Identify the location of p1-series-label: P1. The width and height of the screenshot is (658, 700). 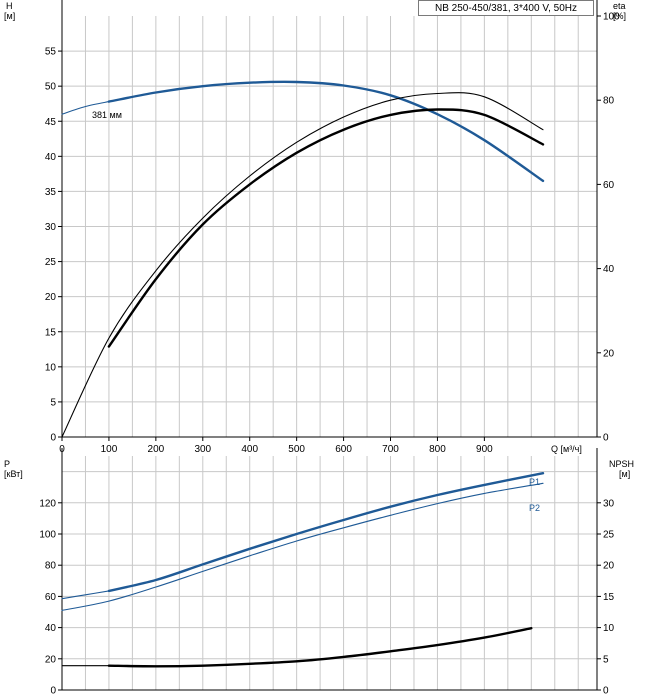
(535, 482).